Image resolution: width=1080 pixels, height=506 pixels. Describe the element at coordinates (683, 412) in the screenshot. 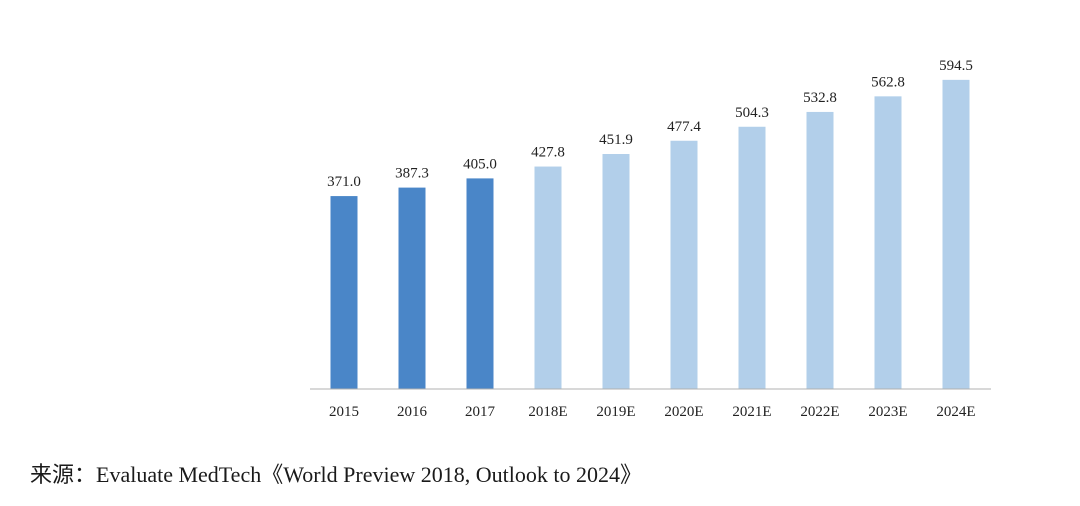

I see `x-tick-label-2020e: 2020E` at that location.